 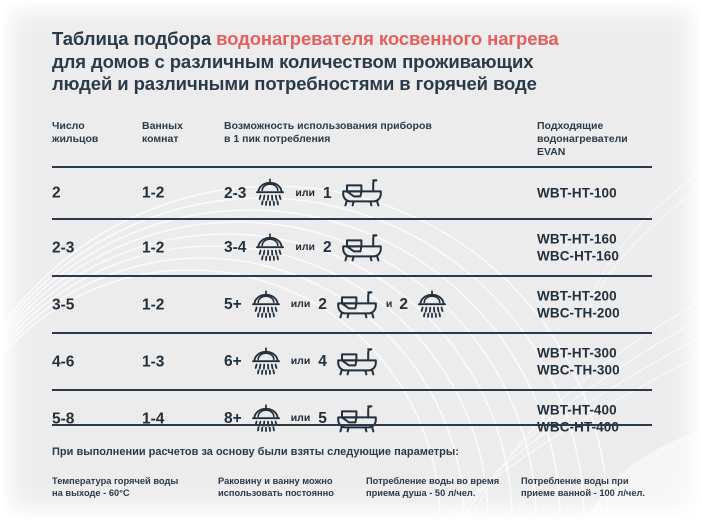 I want to click on table-row: 5-8 1-4 8+, so click(x=352, y=417).